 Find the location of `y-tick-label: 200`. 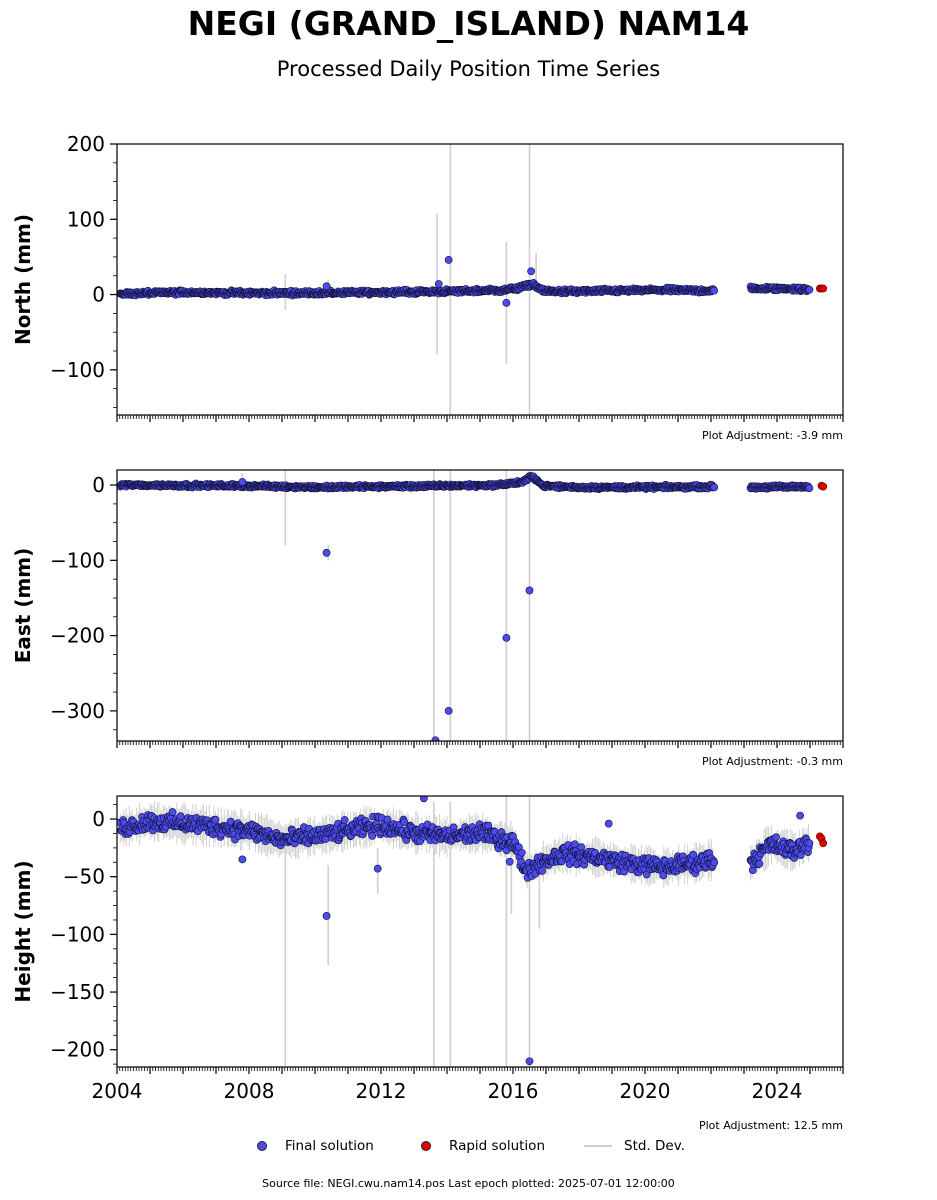

y-tick-label: 200 is located at coordinates (86, 144).